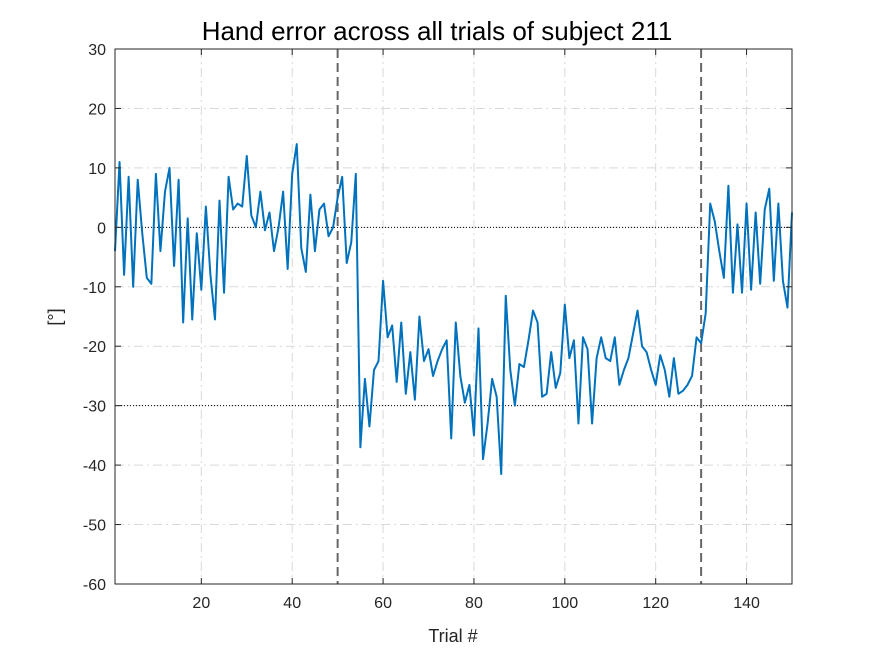 This screenshot has width=875, height=656. What do you see at coordinates (201, 603) in the screenshot?
I see `x-tick-label: 20` at bounding box center [201, 603].